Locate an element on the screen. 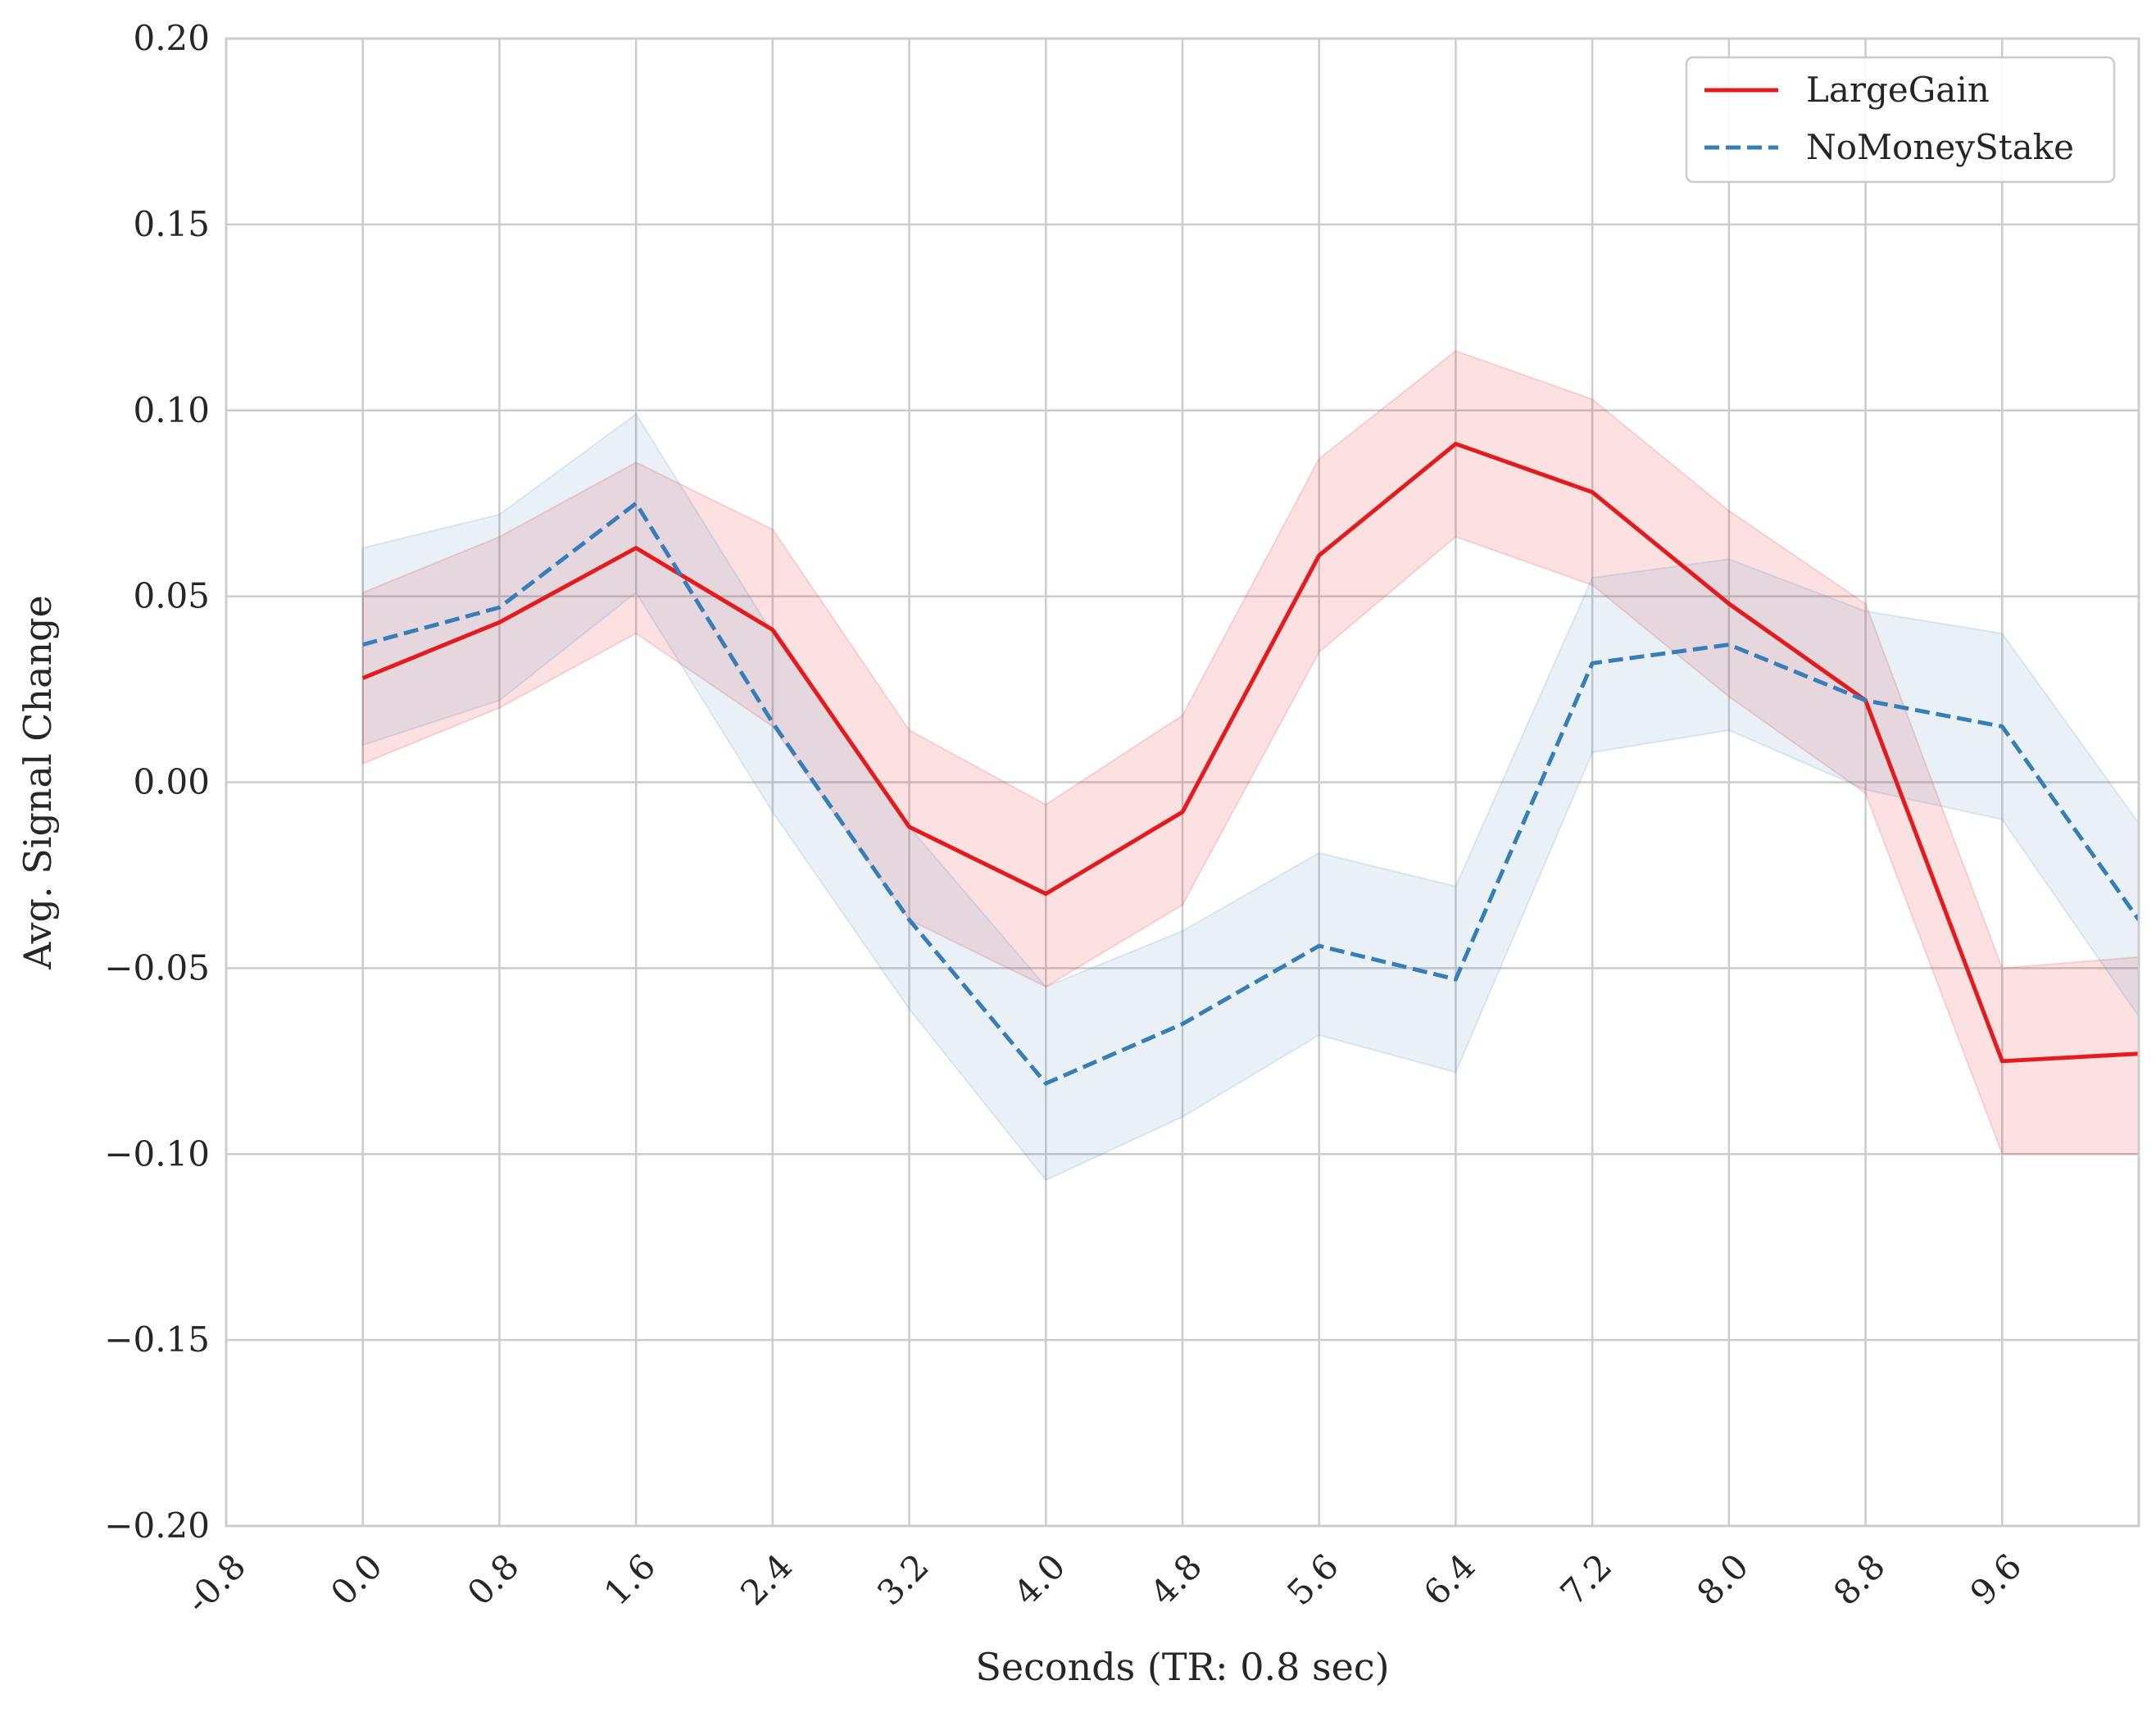 Image resolution: width=2156 pixels, height=1712 pixels. y-tick-label: 0.20 is located at coordinates (171, 38).